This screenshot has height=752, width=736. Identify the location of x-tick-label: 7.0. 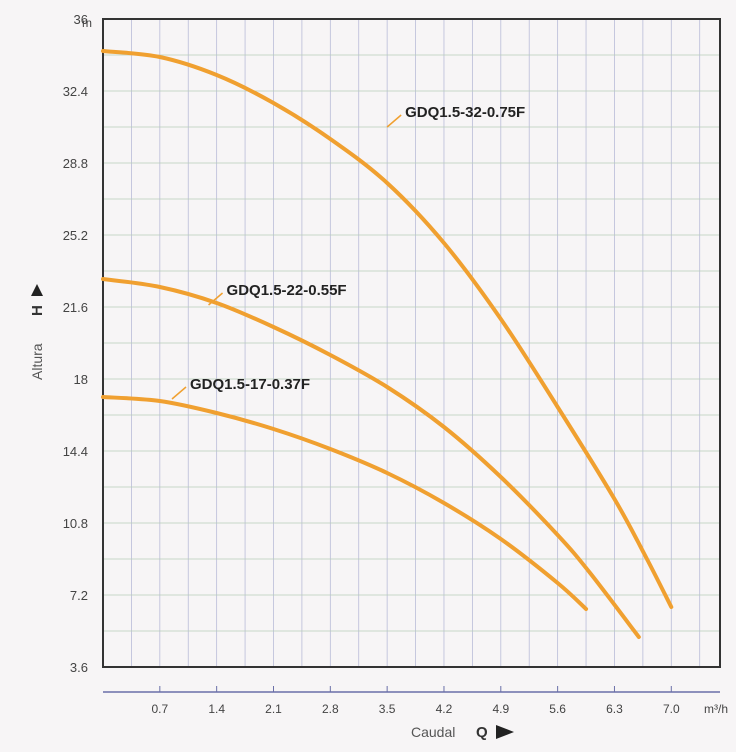
(671, 709).